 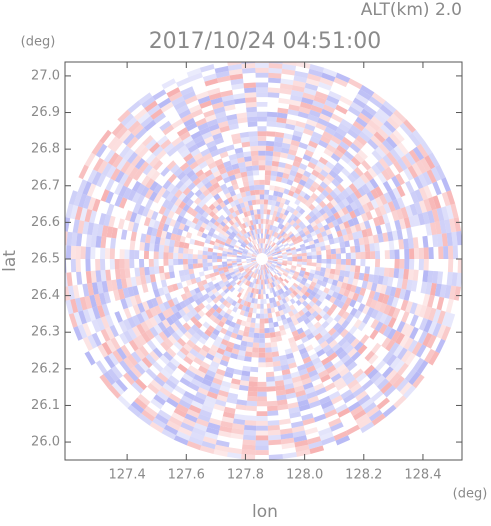 What do you see at coordinates (45, 295) in the screenshot?
I see `y-tick-label: 26.4` at bounding box center [45, 295].